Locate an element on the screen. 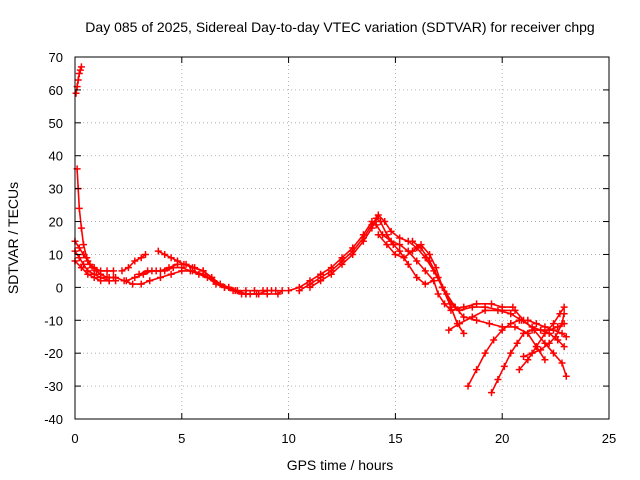 This screenshot has height=480, width=640. x-tick-label: 10 is located at coordinates (288, 438).